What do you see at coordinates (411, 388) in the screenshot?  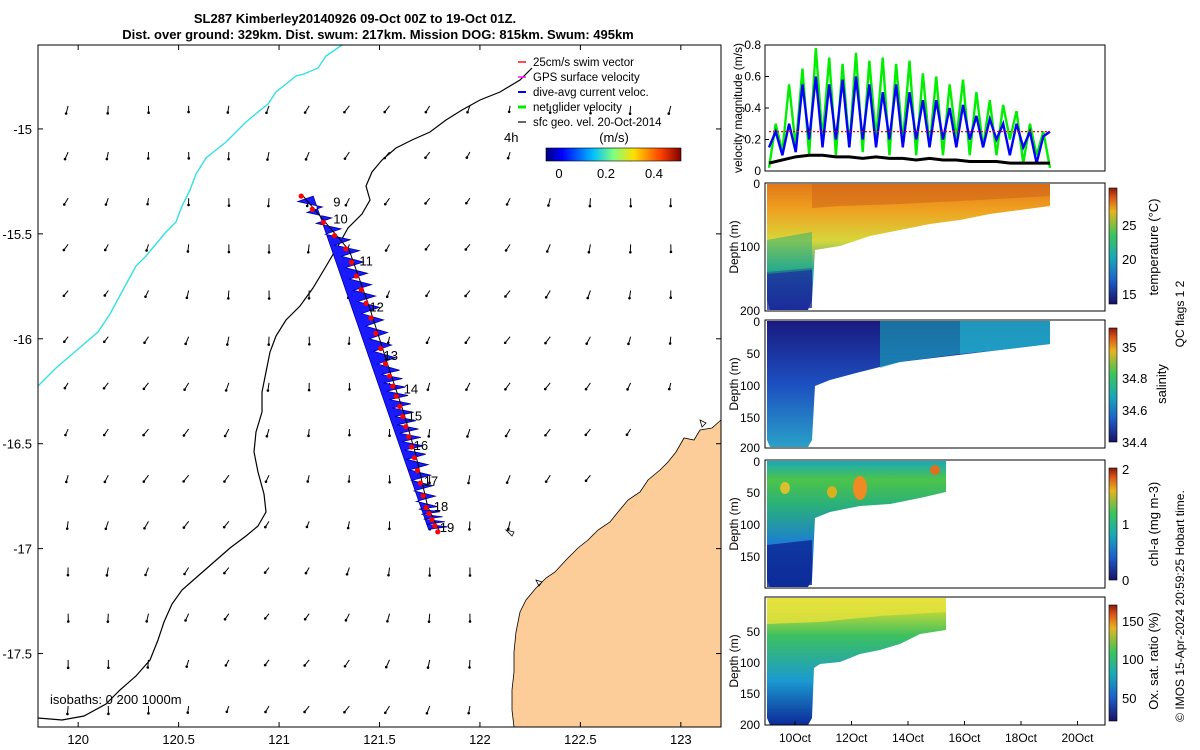 I see `day-label-14: 14` at bounding box center [411, 388].